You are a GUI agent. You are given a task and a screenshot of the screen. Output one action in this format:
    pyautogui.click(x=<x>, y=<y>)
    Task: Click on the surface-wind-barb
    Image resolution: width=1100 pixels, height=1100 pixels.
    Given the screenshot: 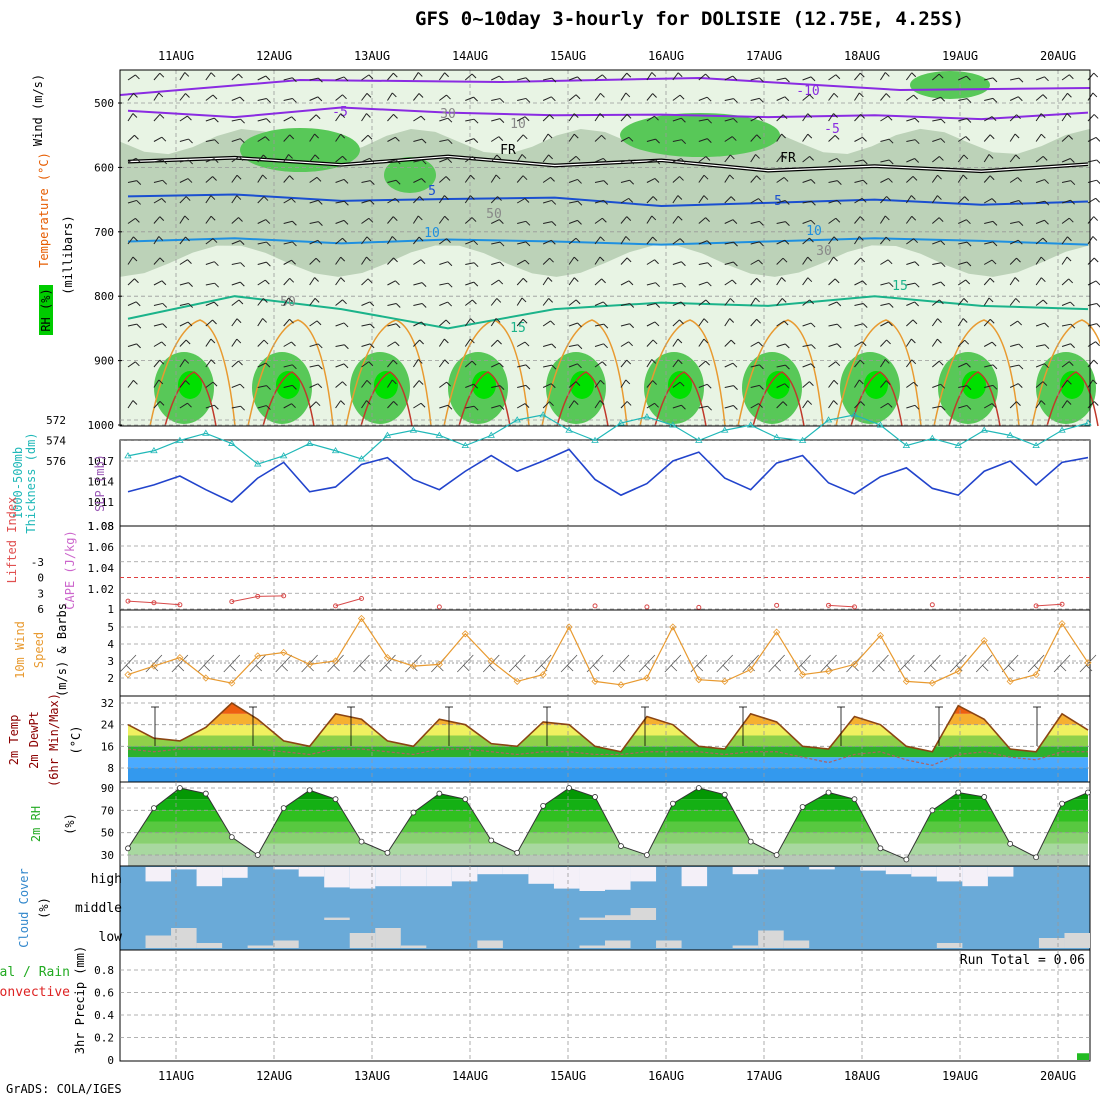 What is the action you would take?
    pyautogui.click(x=1036, y=663)
    